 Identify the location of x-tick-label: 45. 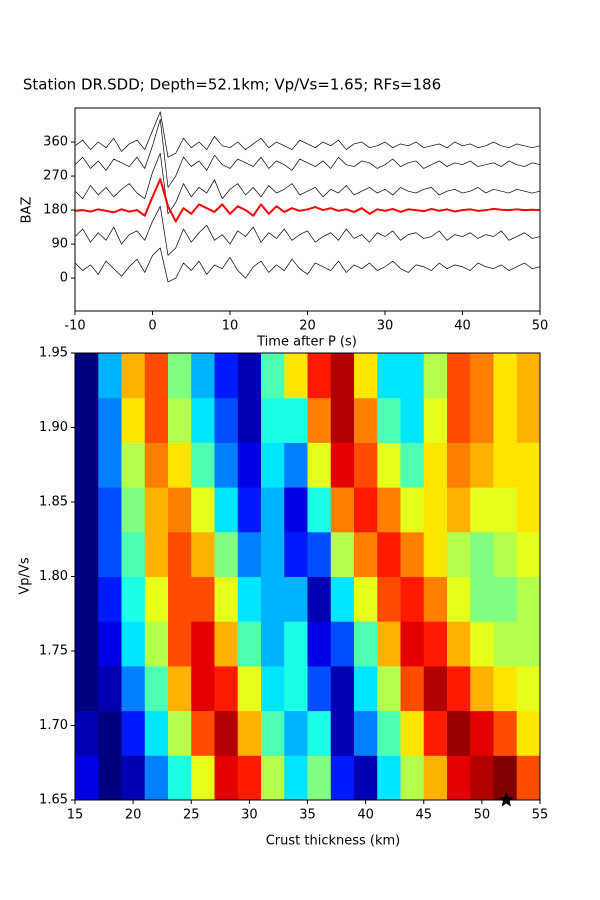
(423, 815).